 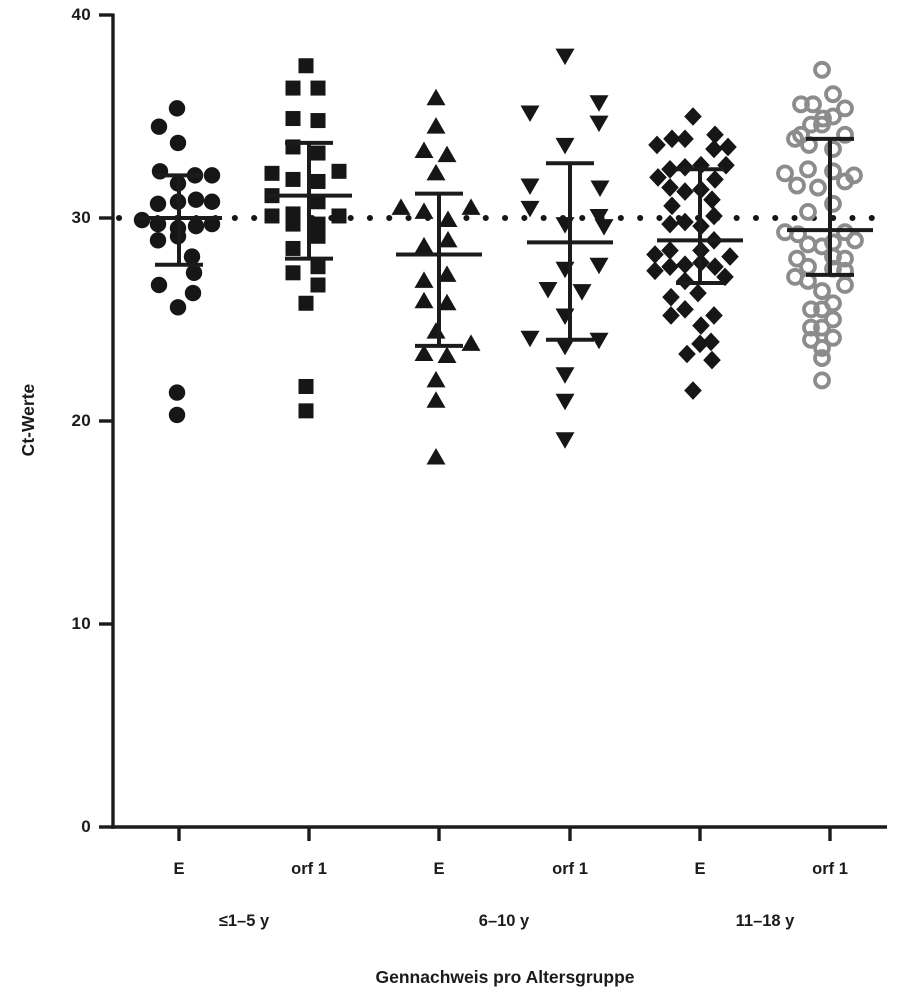 I want to click on y-tick-label-30: 30, so click(x=81, y=217).